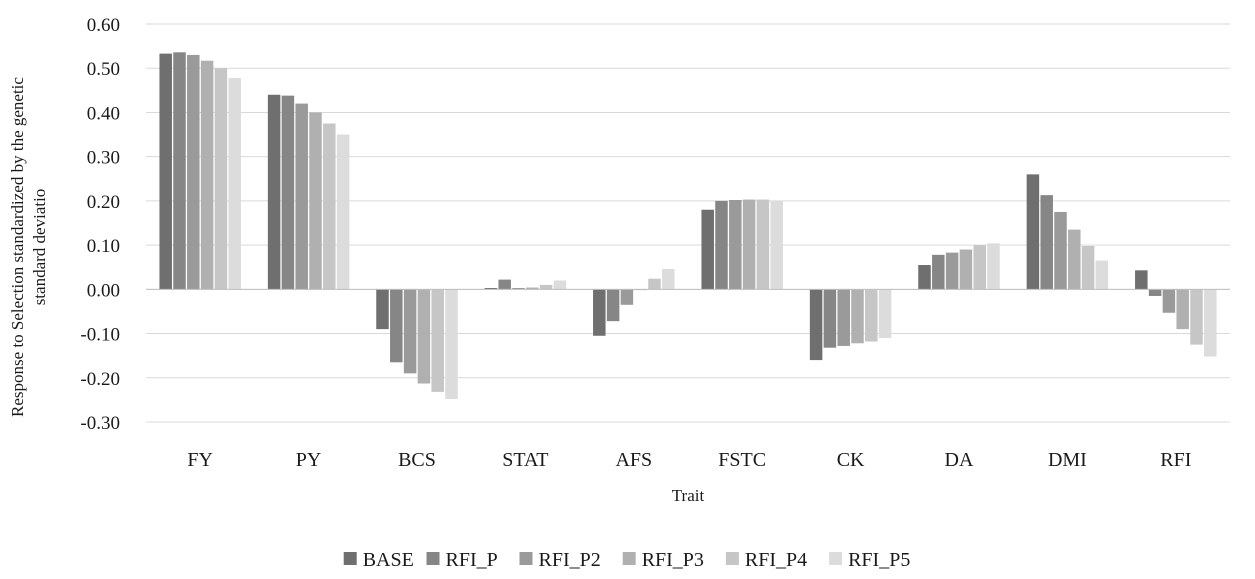 The image size is (1255, 579). Describe the element at coordinates (857, 316) in the screenshot. I see `bar-ck-rfi-p3` at that location.